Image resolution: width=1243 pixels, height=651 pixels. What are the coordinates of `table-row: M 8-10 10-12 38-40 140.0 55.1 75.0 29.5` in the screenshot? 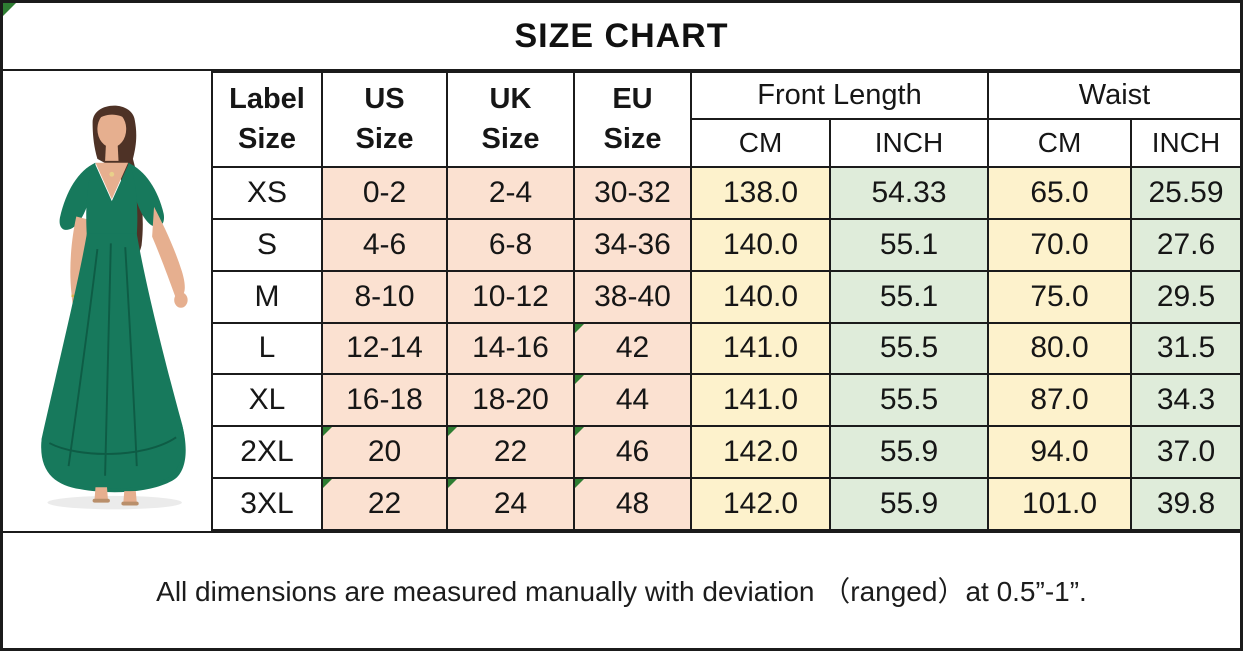 It's located at (725, 296).